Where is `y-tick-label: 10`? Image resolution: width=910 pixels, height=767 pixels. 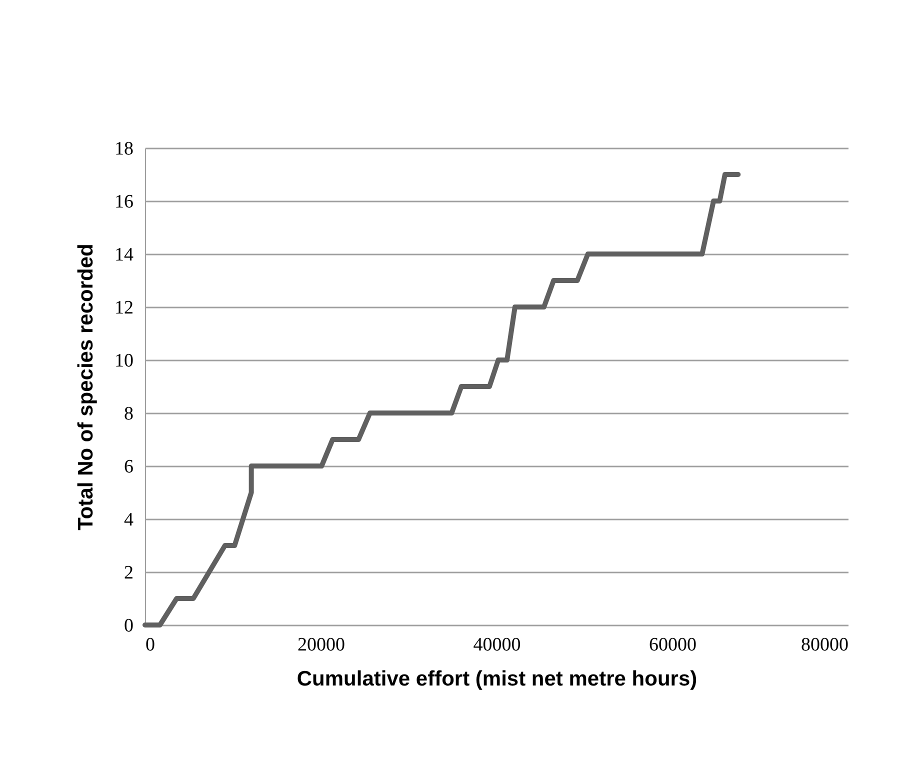
y-tick-label: 10 is located at coordinates (124, 361).